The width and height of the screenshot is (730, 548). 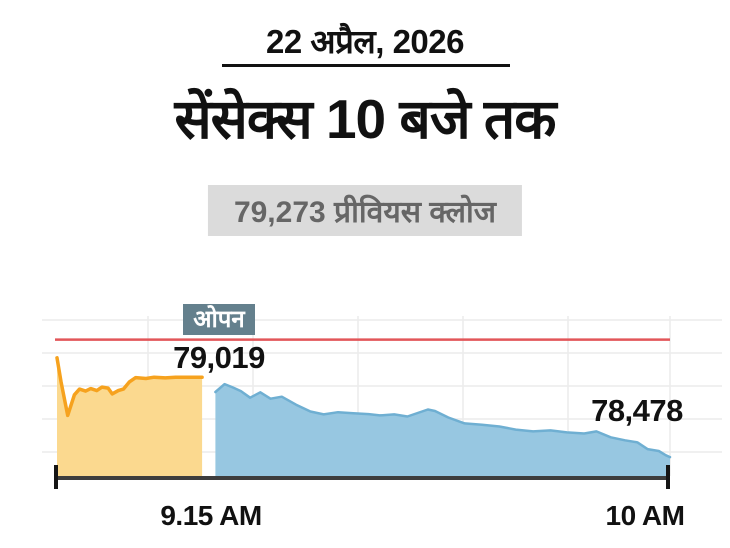 What do you see at coordinates (129, 387) in the screenshot?
I see `pre-open-line` at bounding box center [129, 387].